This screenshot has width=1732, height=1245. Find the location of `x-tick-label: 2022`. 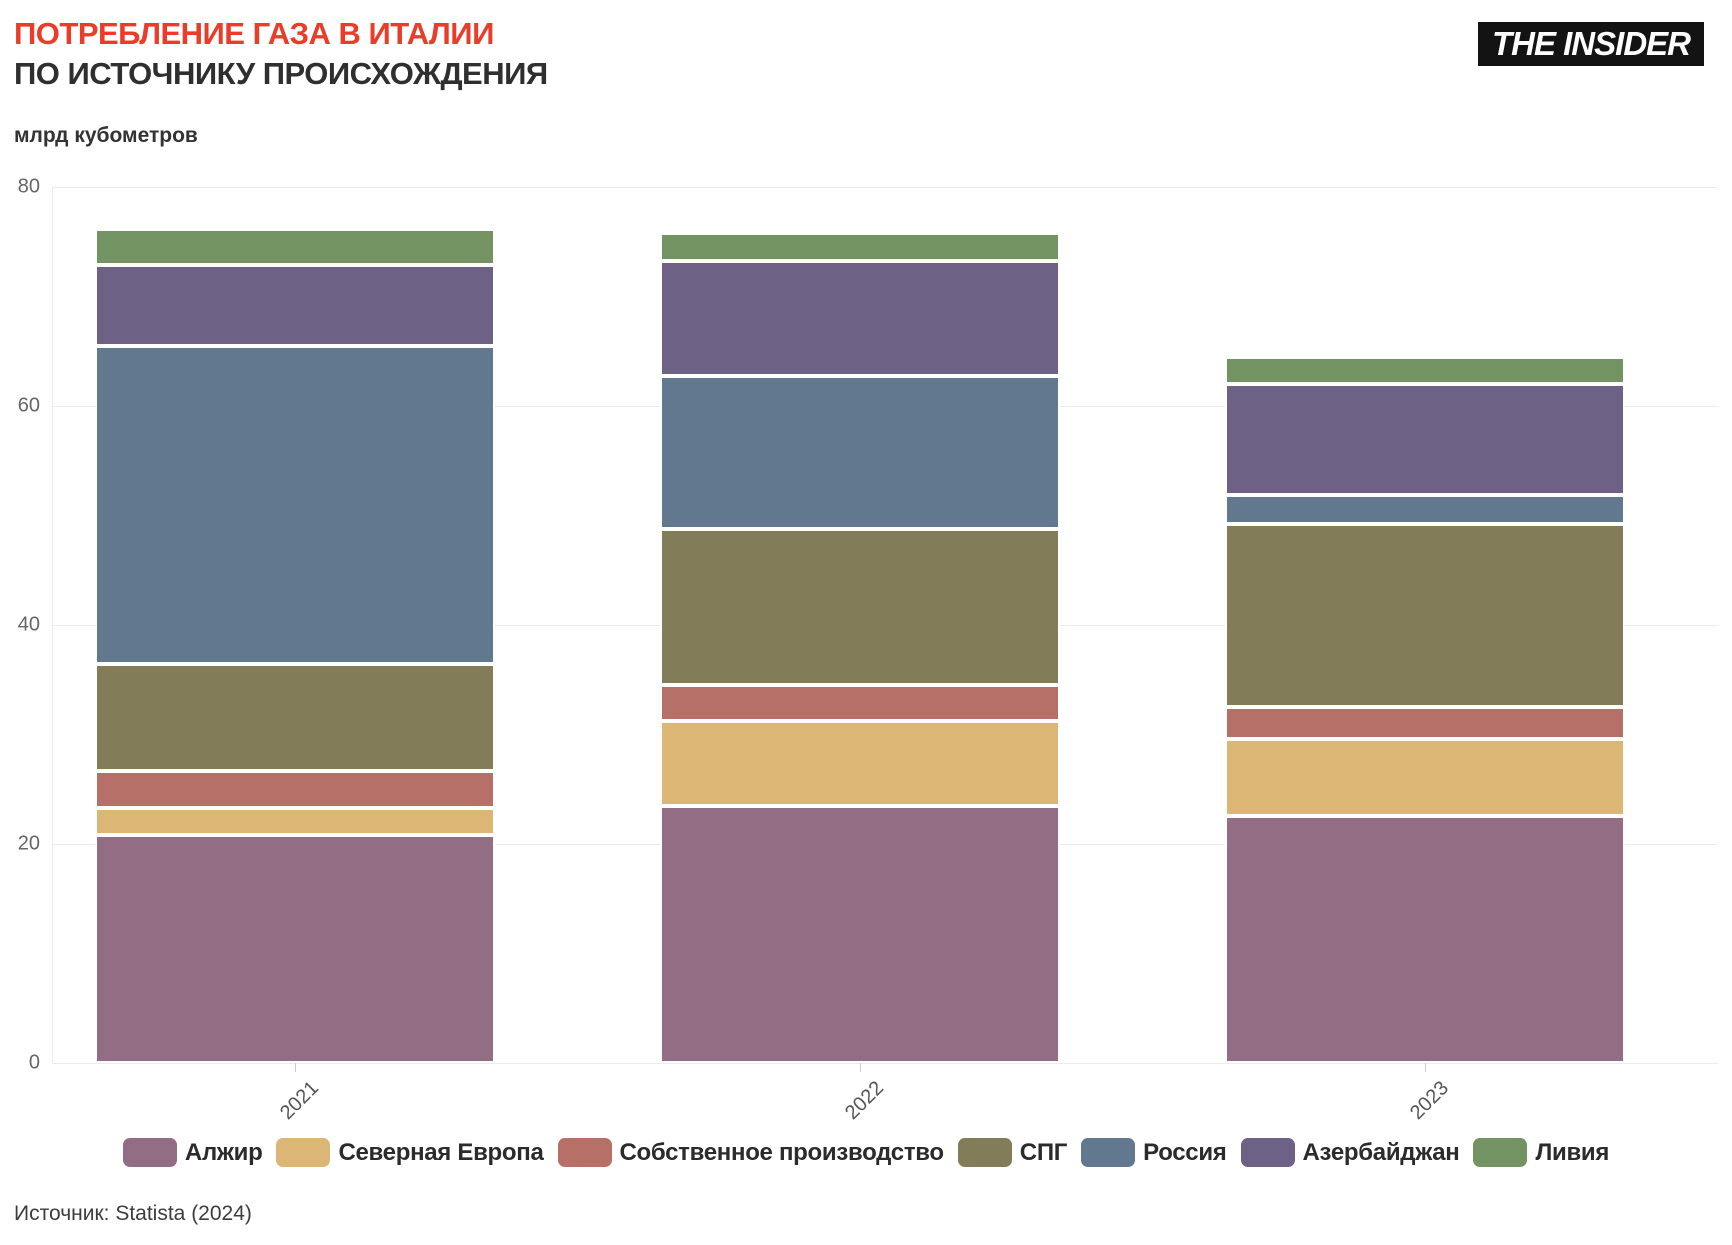

x-tick-label: 2022 is located at coordinates (864, 1101).